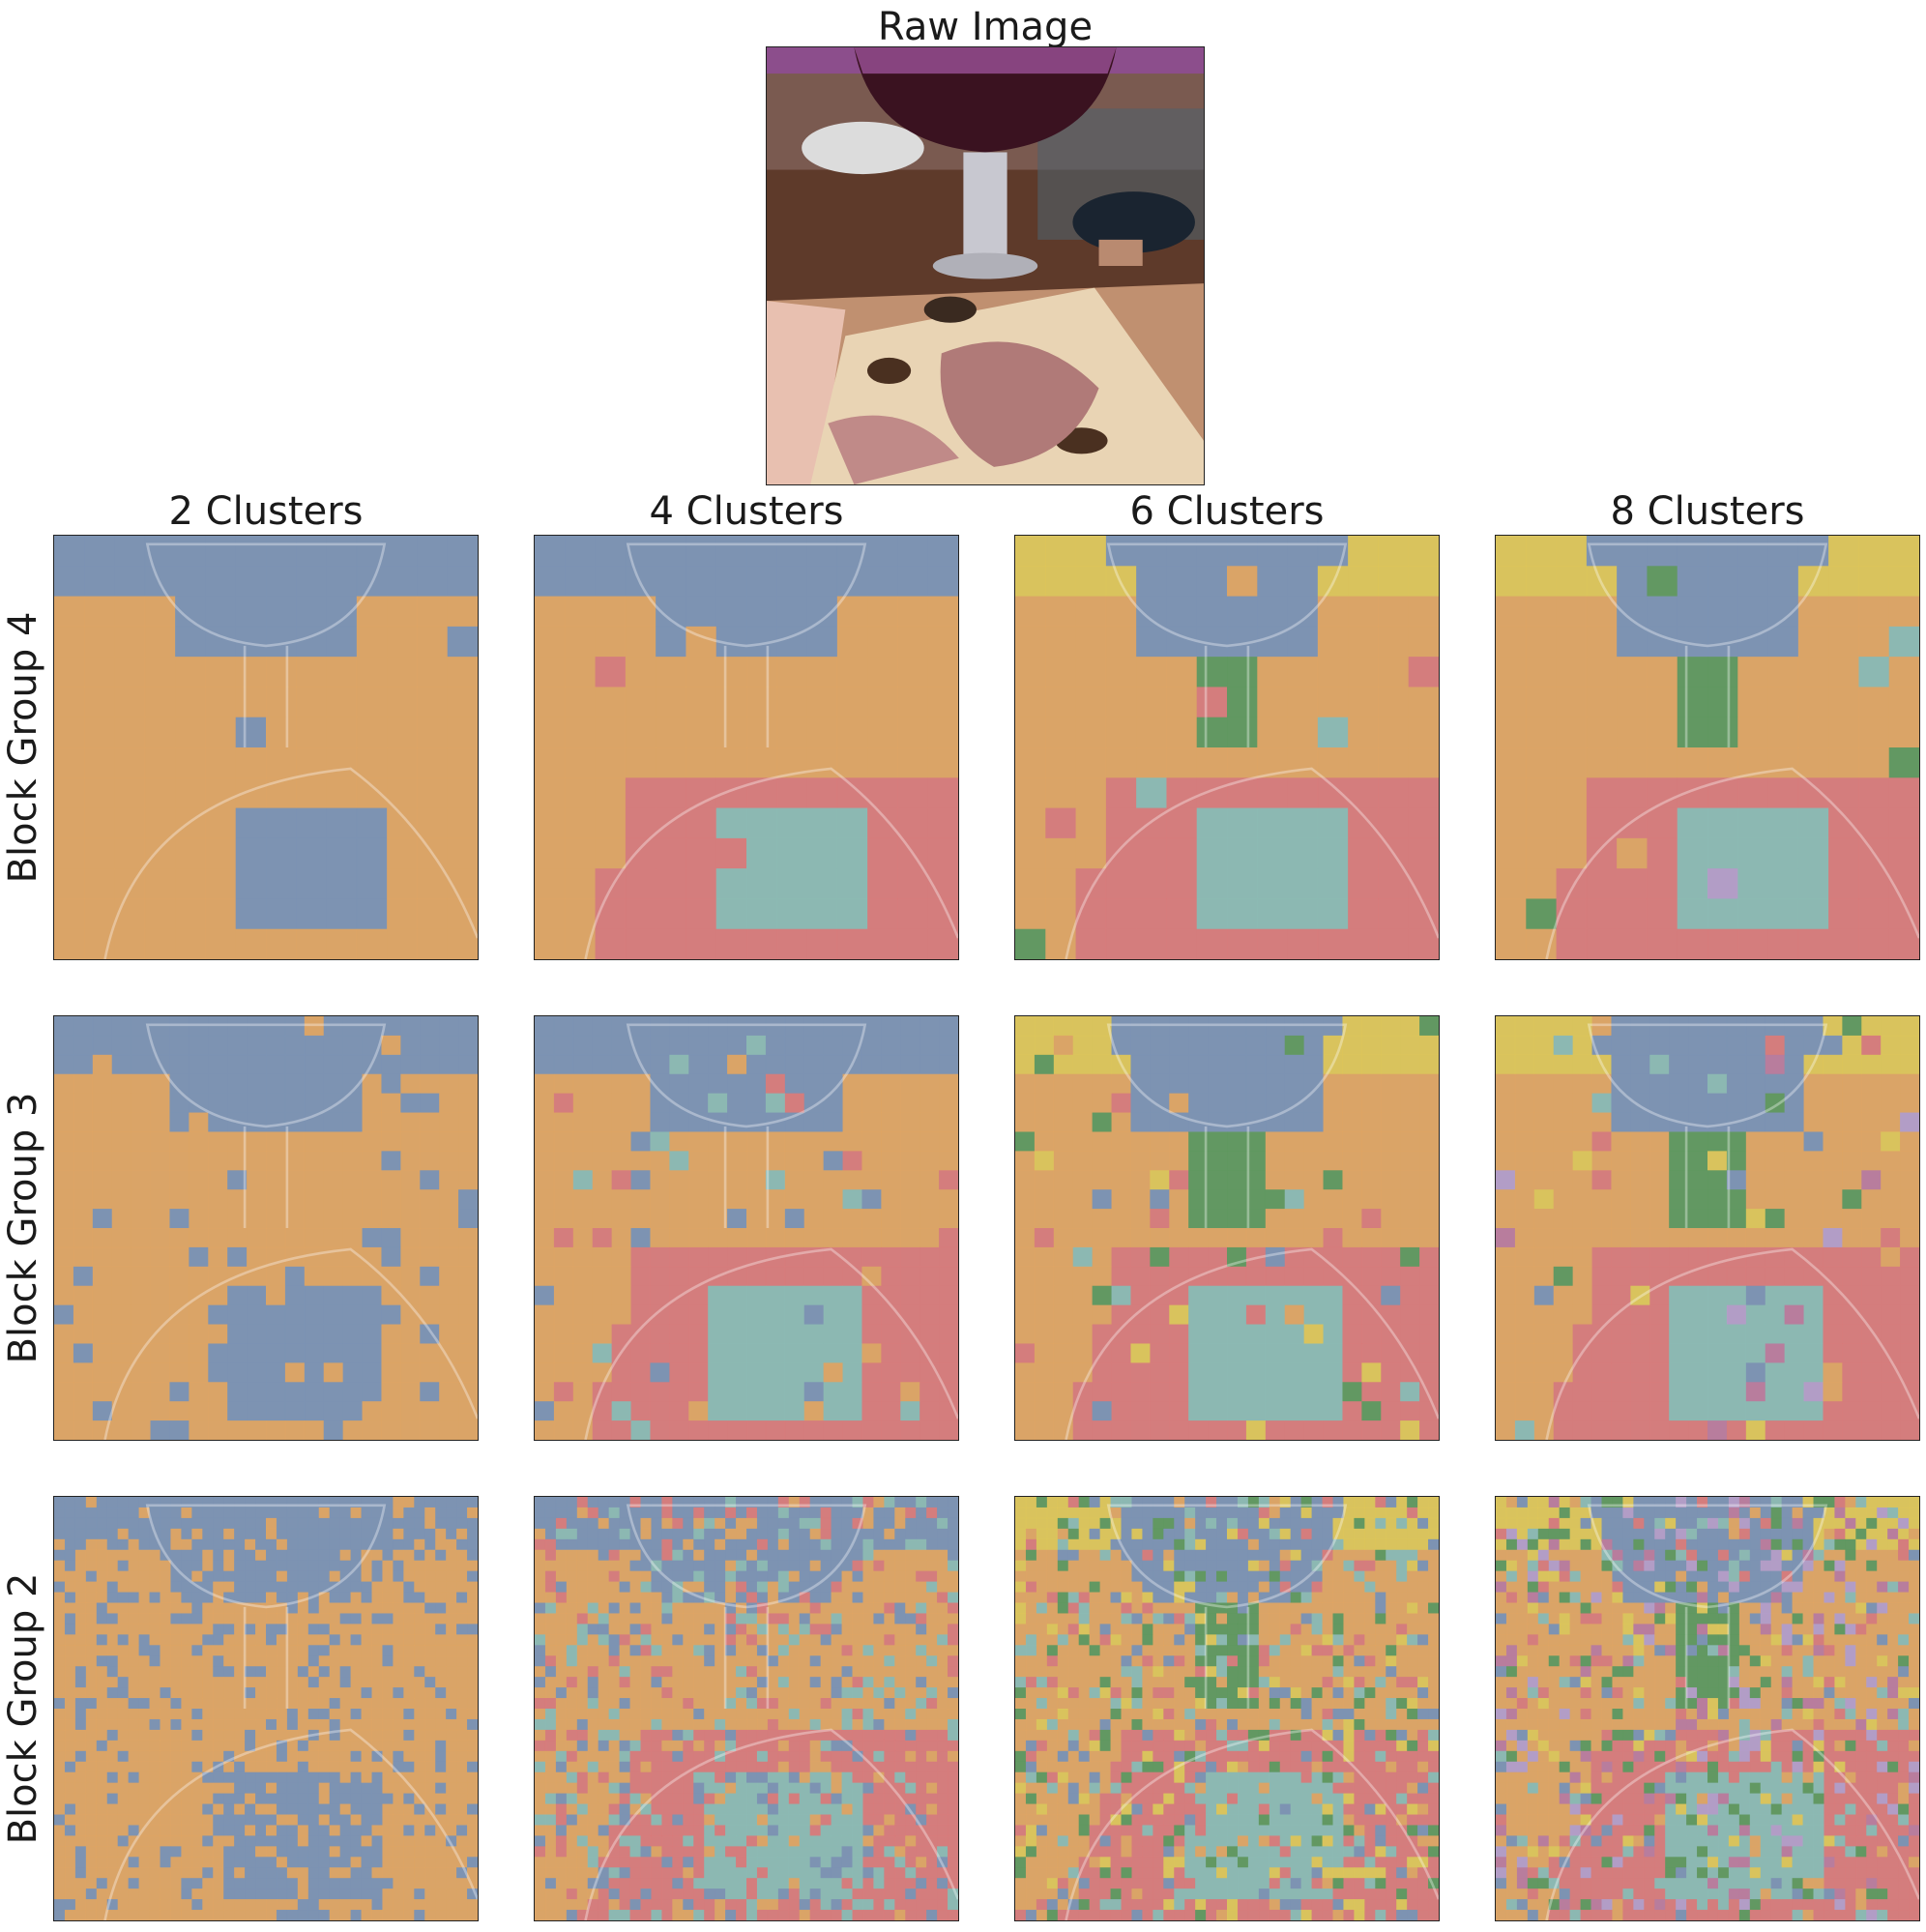  What do you see at coordinates (266, 511) in the screenshot?
I see `column-title-2-clusters: 2 Clusters` at bounding box center [266, 511].